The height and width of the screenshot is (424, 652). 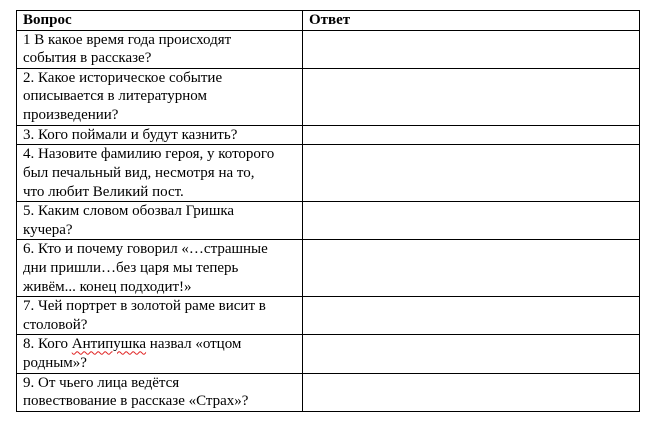 I want to click on question-cell: 8. Кого Антипушка назвал «отцом родным»?, so click(x=159, y=354).